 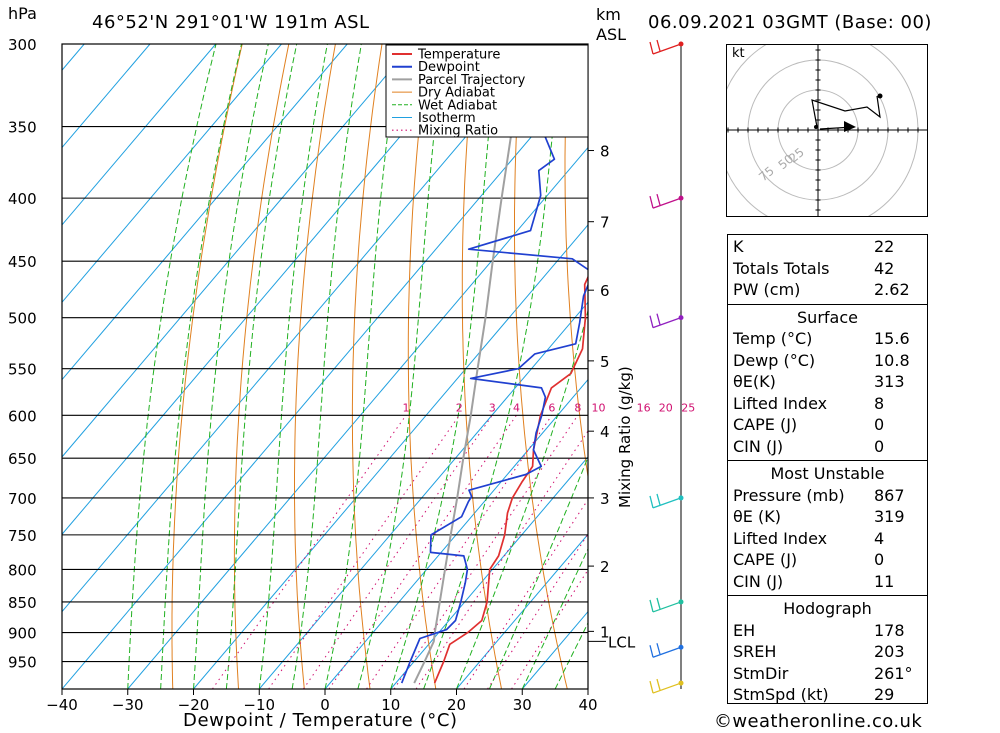 I want to click on legend-label: Dewpoint, so click(x=449, y=67).